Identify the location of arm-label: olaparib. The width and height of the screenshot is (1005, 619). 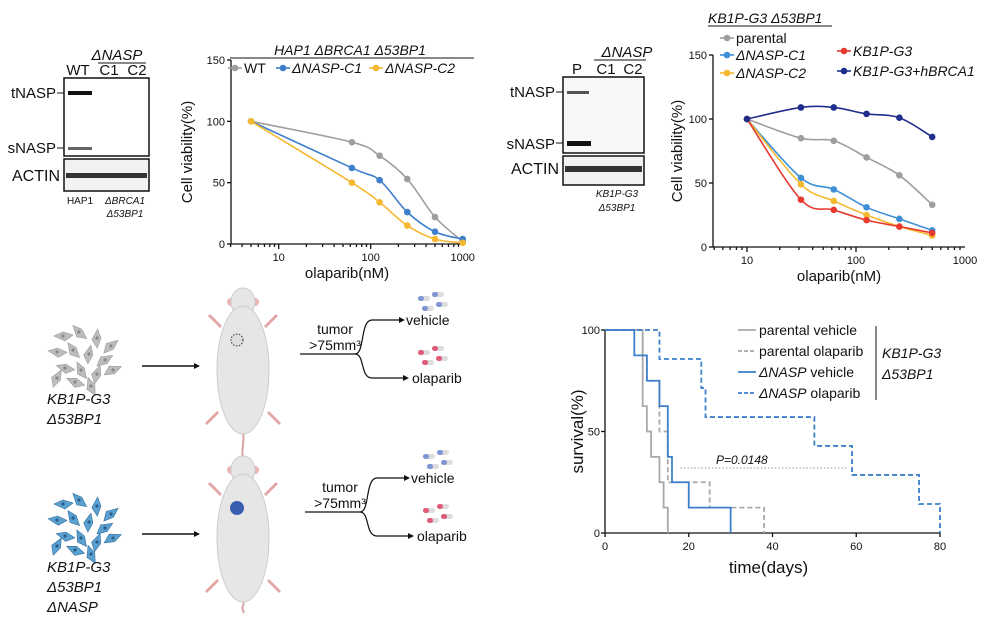
(442, 536).